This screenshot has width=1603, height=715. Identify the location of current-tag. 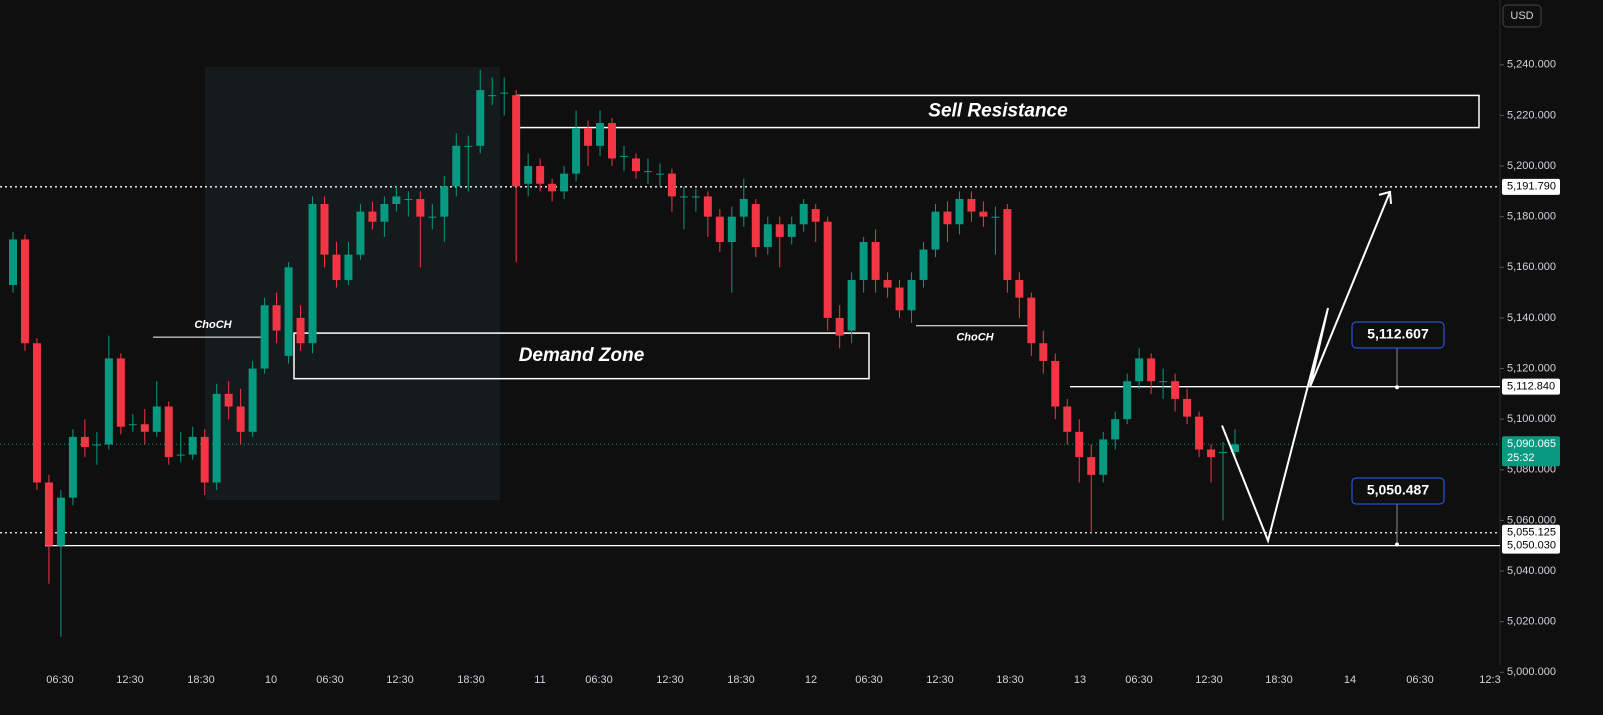
(1531, 451).